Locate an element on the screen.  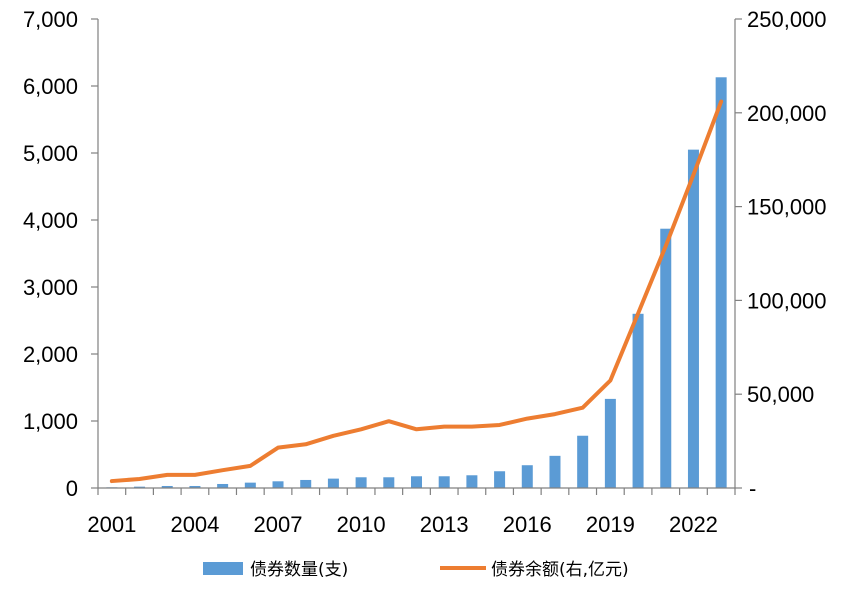
y-right-tick-label: 200,000 is located at coordinates (787, 113).